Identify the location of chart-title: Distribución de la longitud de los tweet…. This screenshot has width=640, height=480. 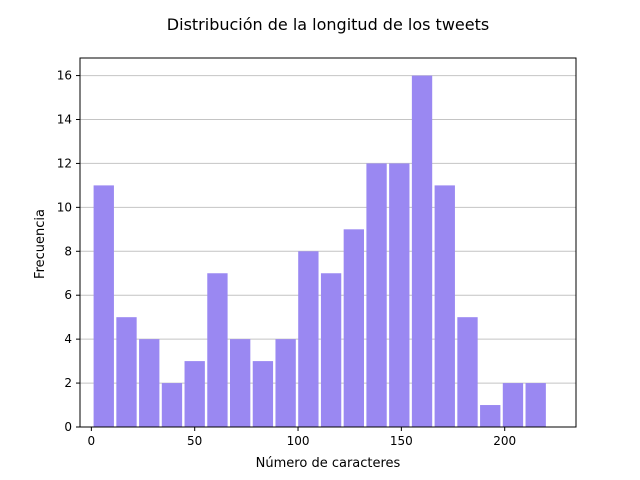
(328, 24).